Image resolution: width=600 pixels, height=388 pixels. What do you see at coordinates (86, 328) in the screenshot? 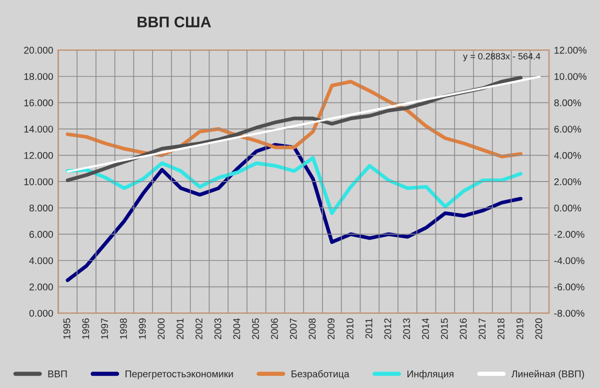
I see `x-tick-label: 1996` at bounding box center [86, 328].